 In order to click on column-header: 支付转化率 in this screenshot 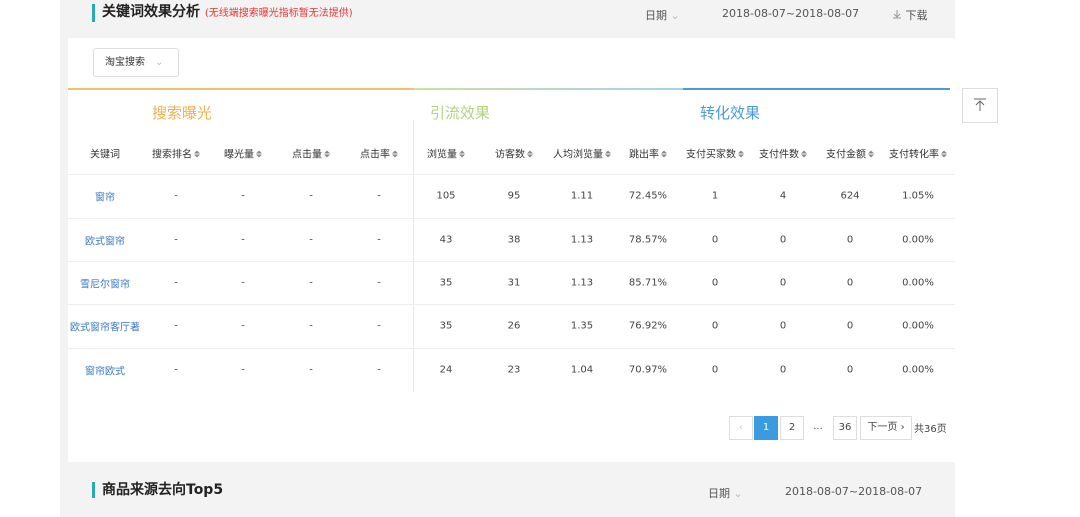, I will do `click(918, 153)`.